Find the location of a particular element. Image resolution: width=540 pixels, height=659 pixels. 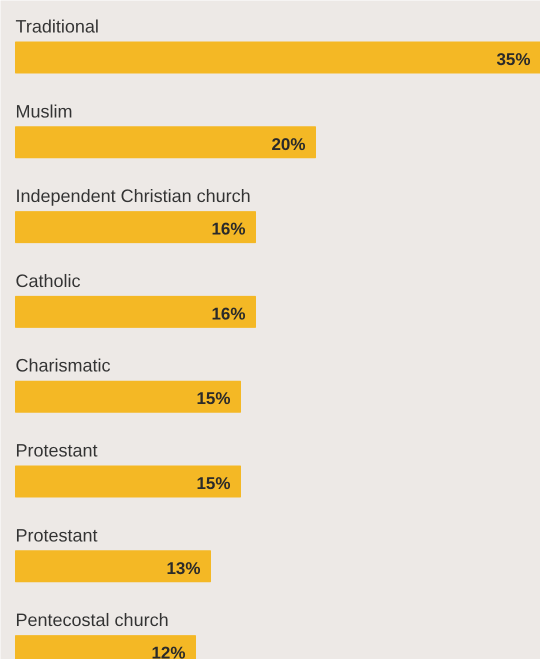

y-tick-label: Pentecostal church is located at coordinates (92, 620).